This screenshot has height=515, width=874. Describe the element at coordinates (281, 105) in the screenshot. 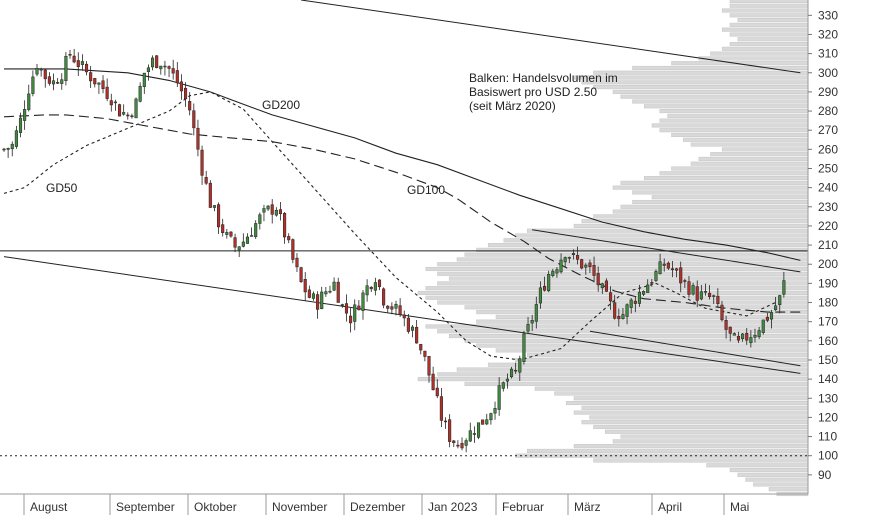

I see `gd200-label: GD200` at that location.